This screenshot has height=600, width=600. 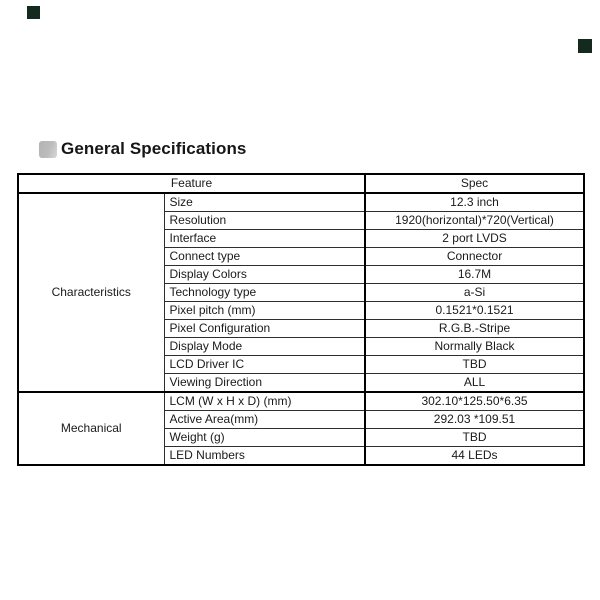 I want to click on column-header-spec: Spec, so click(x=474, y=183).